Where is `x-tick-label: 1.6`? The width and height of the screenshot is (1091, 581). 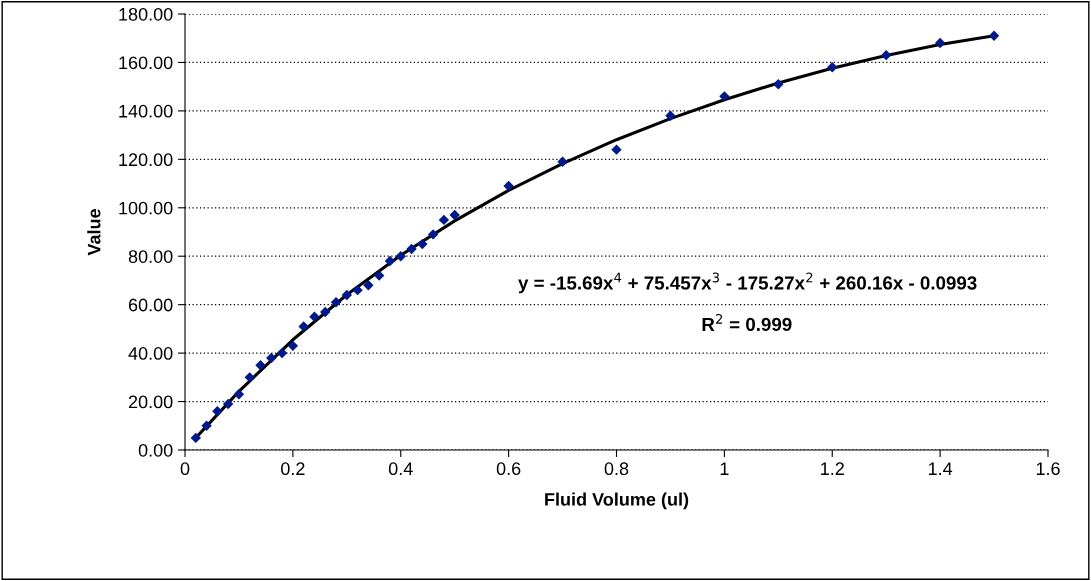 x-tick-label: 1.6 is located at coordinates (1048, 469).